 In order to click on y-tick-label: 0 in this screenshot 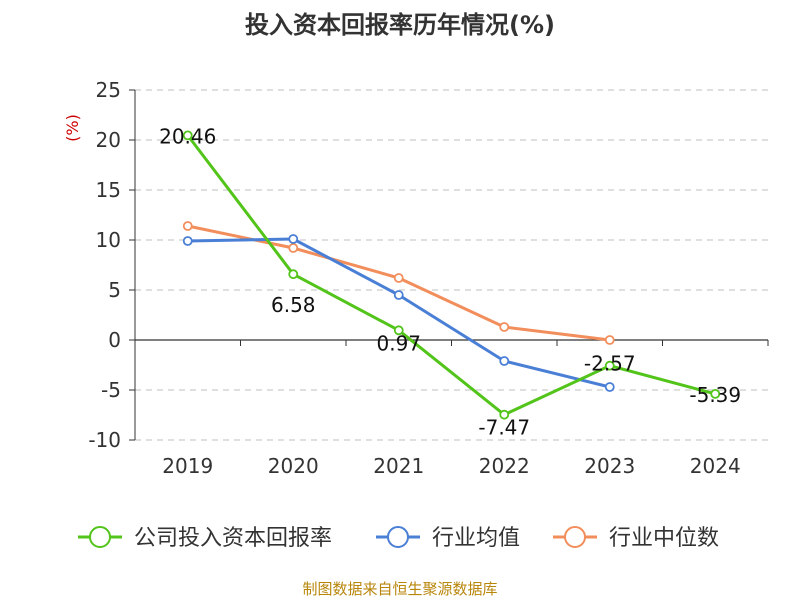, I will do `click(114, 340)`.